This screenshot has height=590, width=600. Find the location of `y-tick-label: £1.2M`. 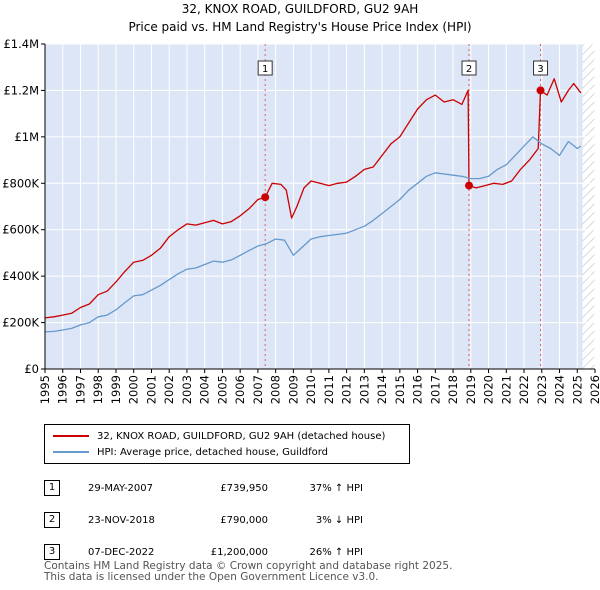

y-tick-label: £1.2M is located at coordinates (21, 90).